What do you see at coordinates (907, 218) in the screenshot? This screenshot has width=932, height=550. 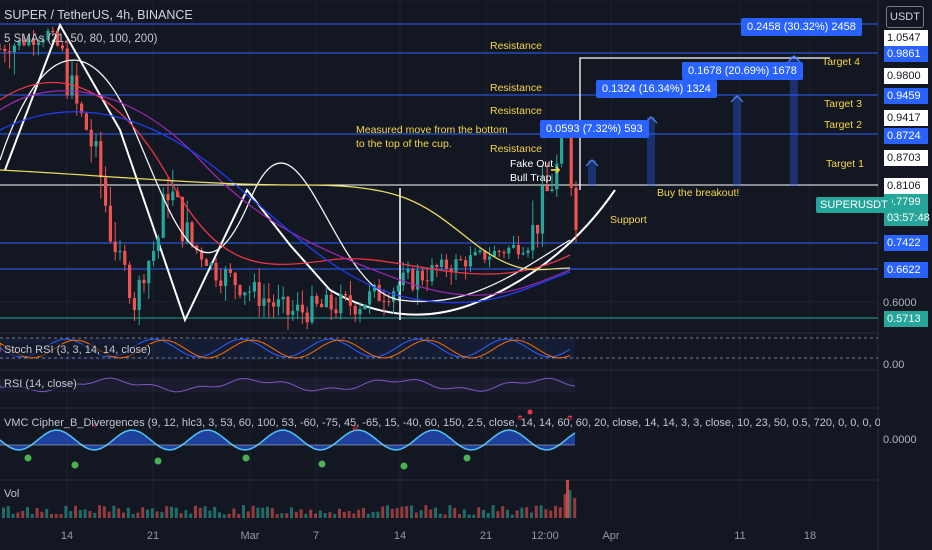 I see `price-label-9: 03:57:48` at bounding box center [907, 218].